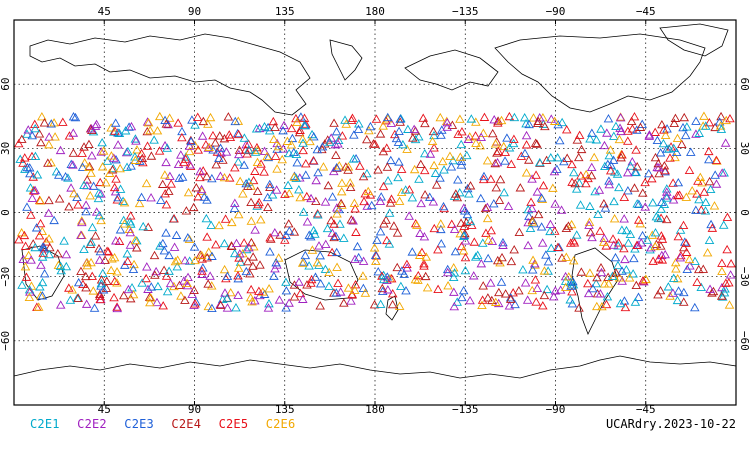  What do you see at coordinates (92, 424) in the screenshot?
I see `legend-item-c2e2: C2E2` at bounding box center [92, 424].